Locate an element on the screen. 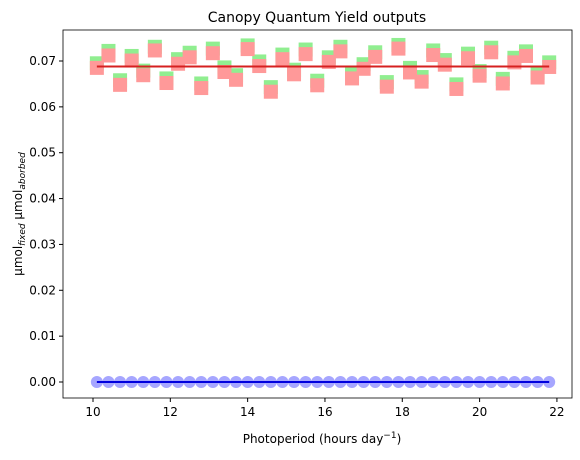 The width and height of the screenshot is (580, 460). x-label-sup: −1 is located at coordinates (389, 436).